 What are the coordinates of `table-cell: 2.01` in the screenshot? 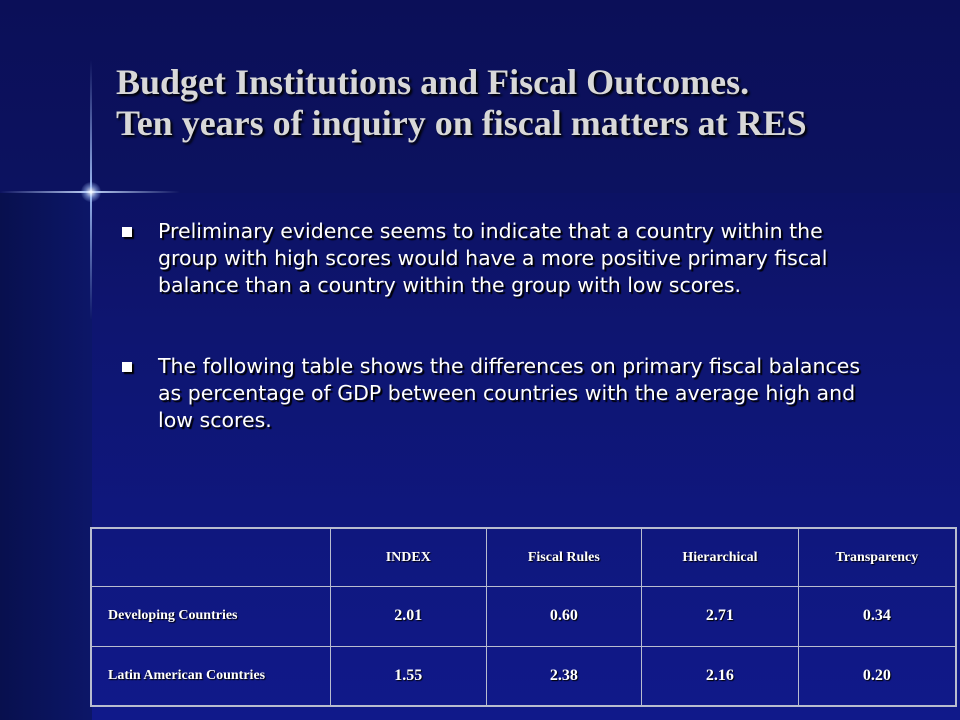 It's located at (408, 616).